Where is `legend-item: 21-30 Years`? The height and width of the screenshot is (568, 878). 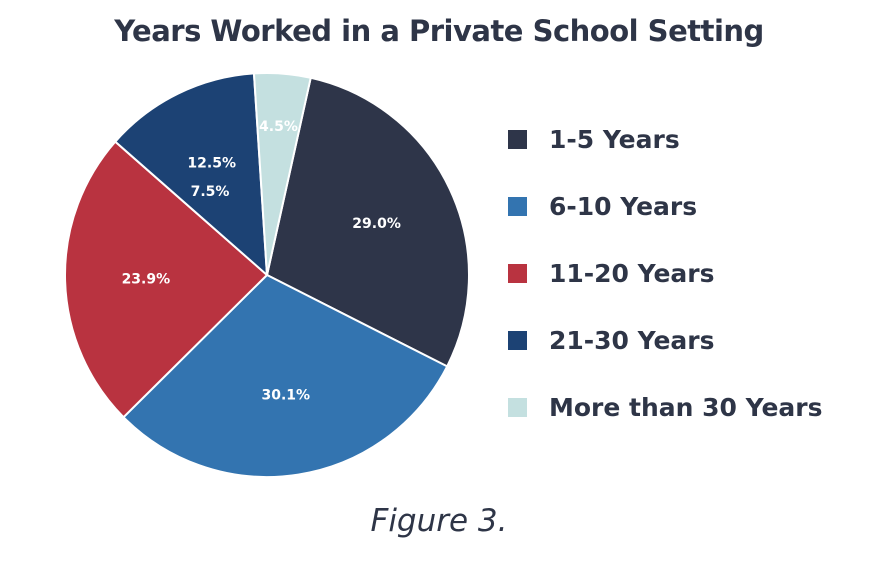
legend-item: 21-30 Years is located at coordinates (665, 340).